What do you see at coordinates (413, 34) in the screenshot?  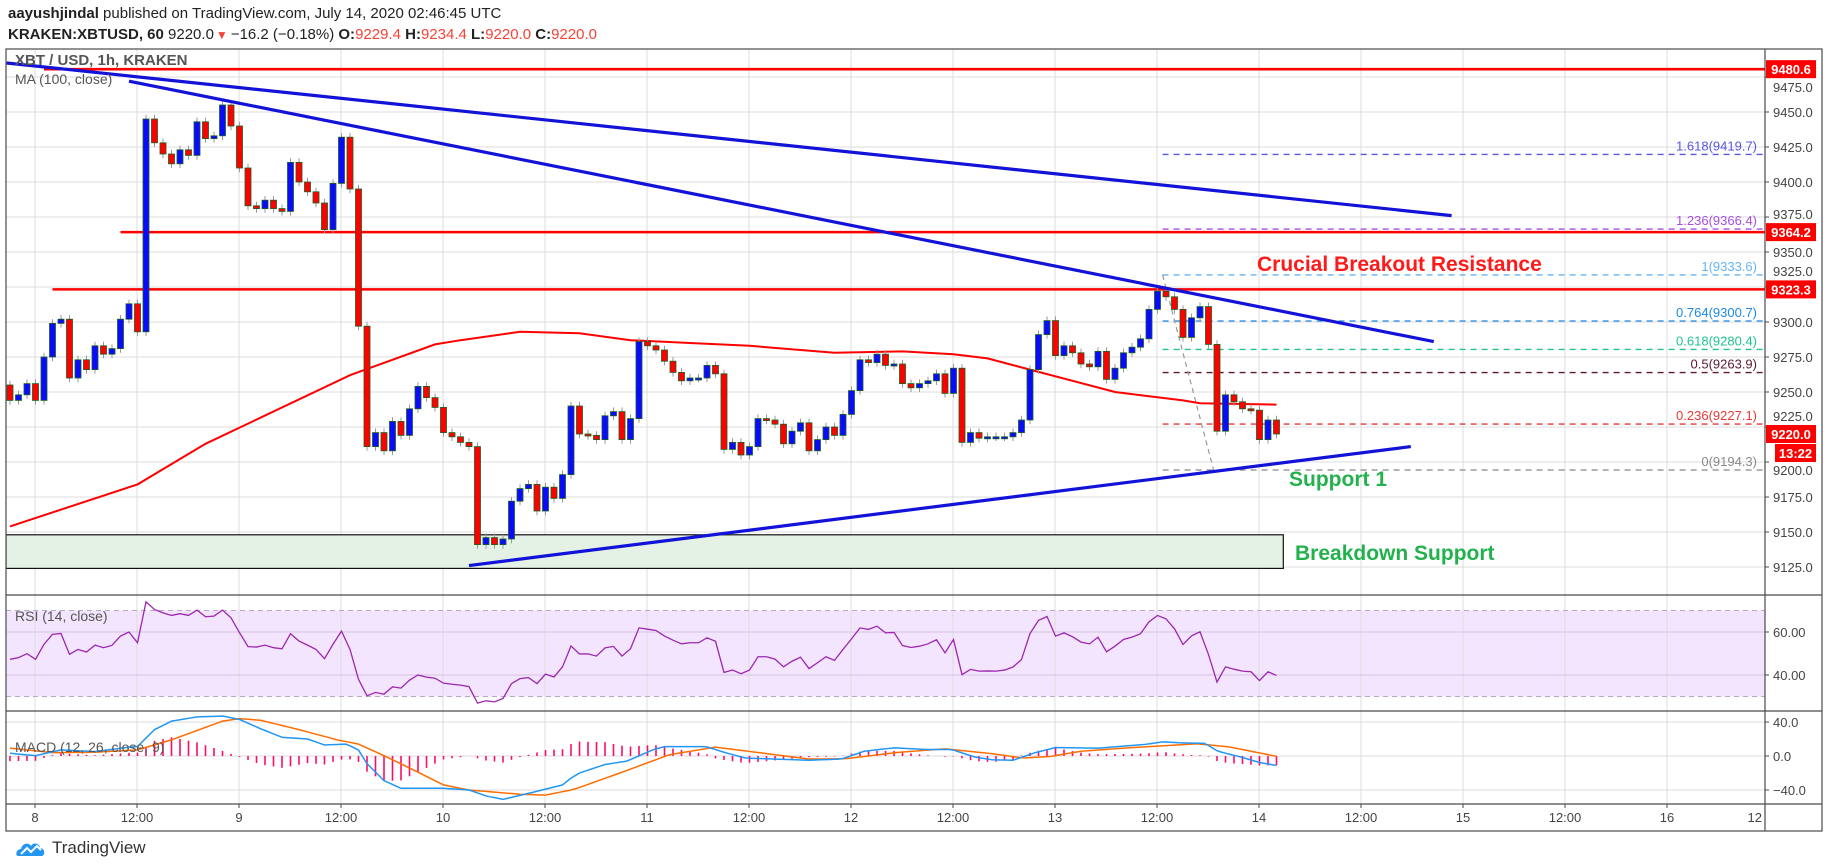 I see `high-label: H:` at bounding box center [413, 34].